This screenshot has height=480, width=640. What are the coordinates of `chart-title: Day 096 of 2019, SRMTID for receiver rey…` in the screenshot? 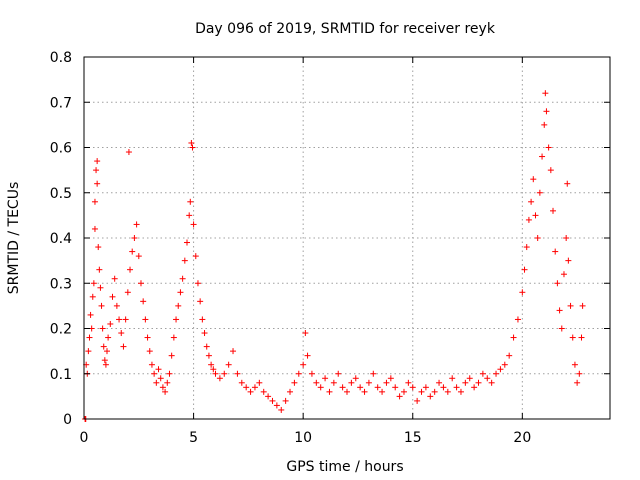 It's located at (345, 29).